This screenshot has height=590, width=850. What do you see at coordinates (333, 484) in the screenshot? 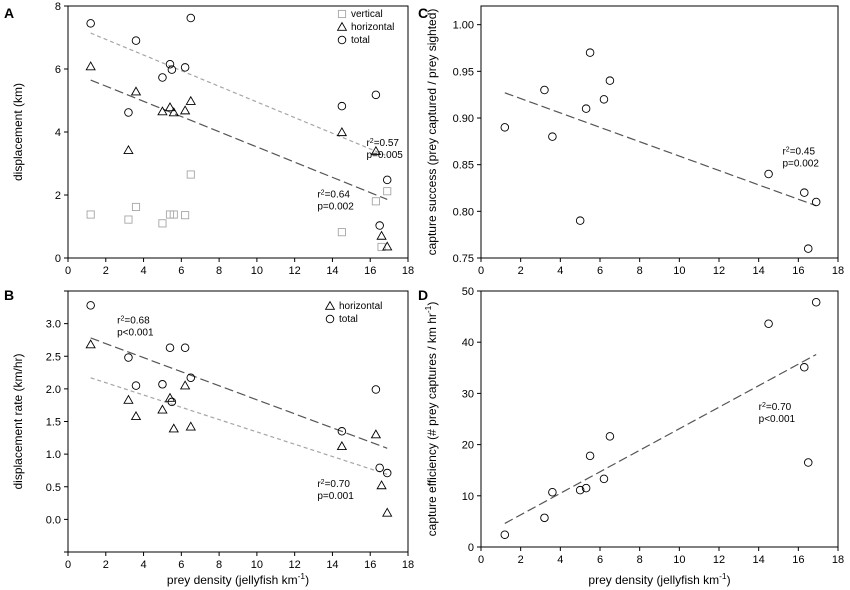
I see `annotation-b-fit-horizontal-line: r2=0.70` at bounding box center [333, 484].